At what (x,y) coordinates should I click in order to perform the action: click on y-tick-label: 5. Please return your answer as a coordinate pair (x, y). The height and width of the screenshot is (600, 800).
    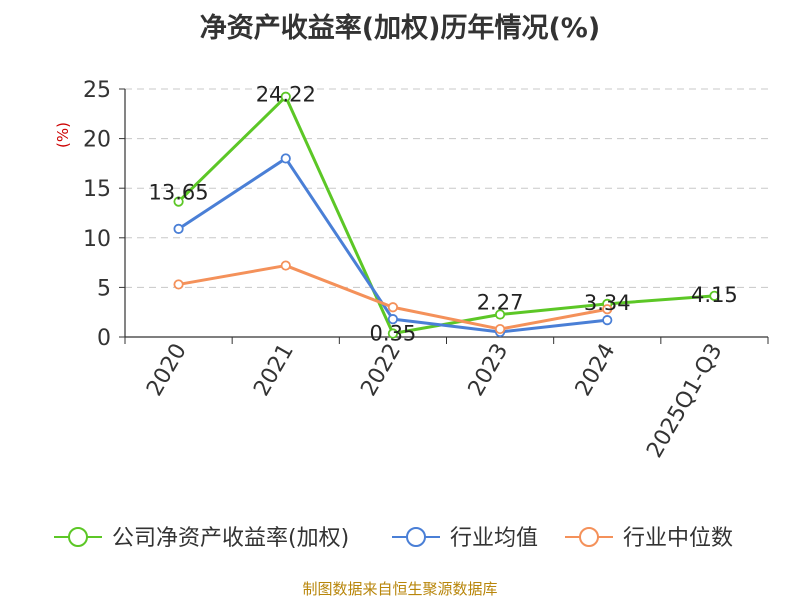
    Looking at the image, I should click on (104, 288).